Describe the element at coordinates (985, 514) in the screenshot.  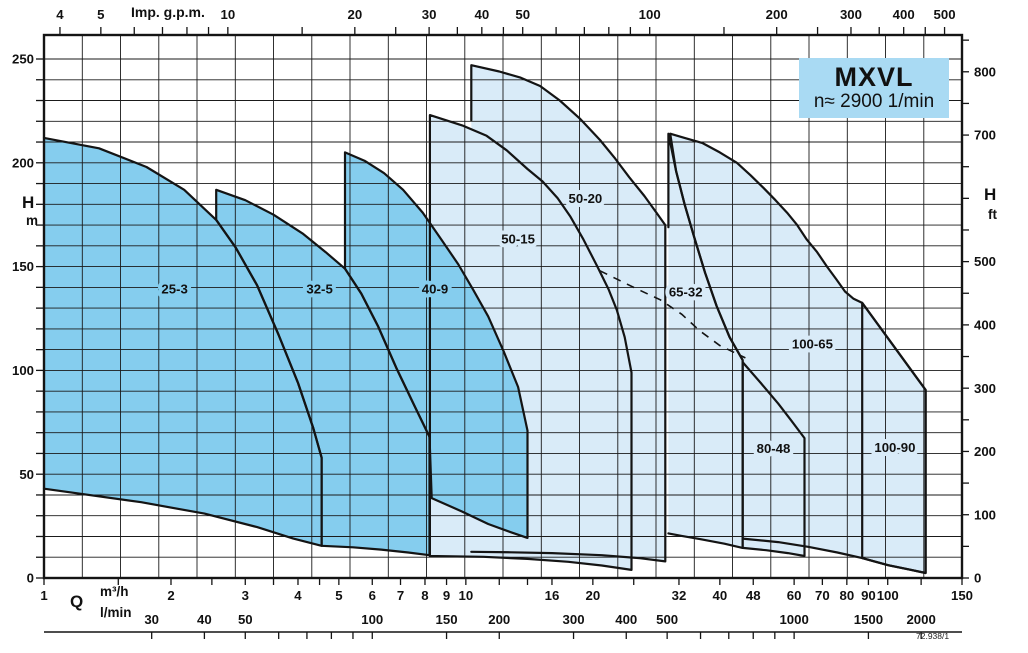
I see `right-axis-label: 100` at that location.